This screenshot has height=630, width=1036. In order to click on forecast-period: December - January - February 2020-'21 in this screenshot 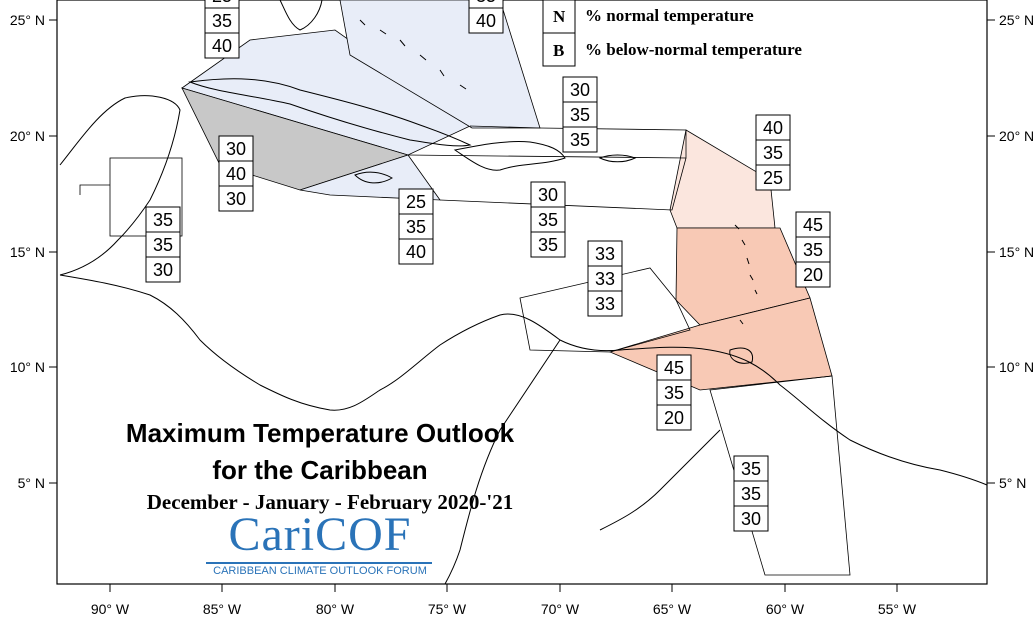, I will do `click(330, 502)`.